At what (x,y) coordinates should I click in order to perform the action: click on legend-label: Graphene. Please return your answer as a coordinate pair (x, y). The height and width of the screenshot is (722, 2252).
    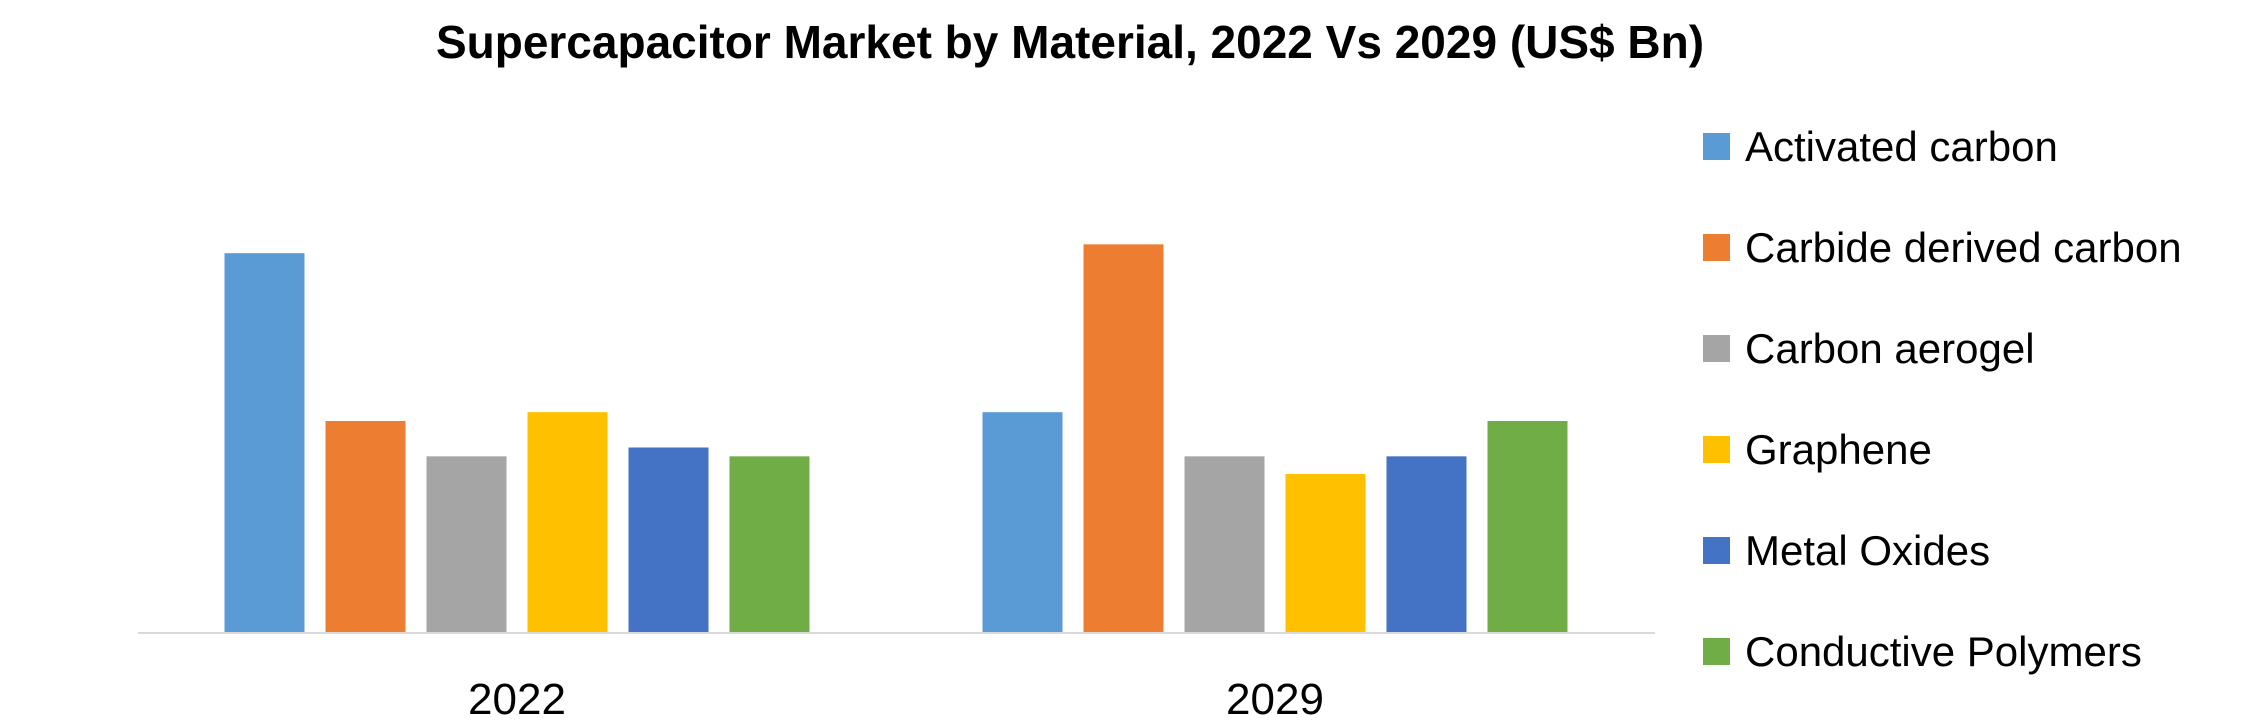
    Looking at the image, I should click on (1838, 449).